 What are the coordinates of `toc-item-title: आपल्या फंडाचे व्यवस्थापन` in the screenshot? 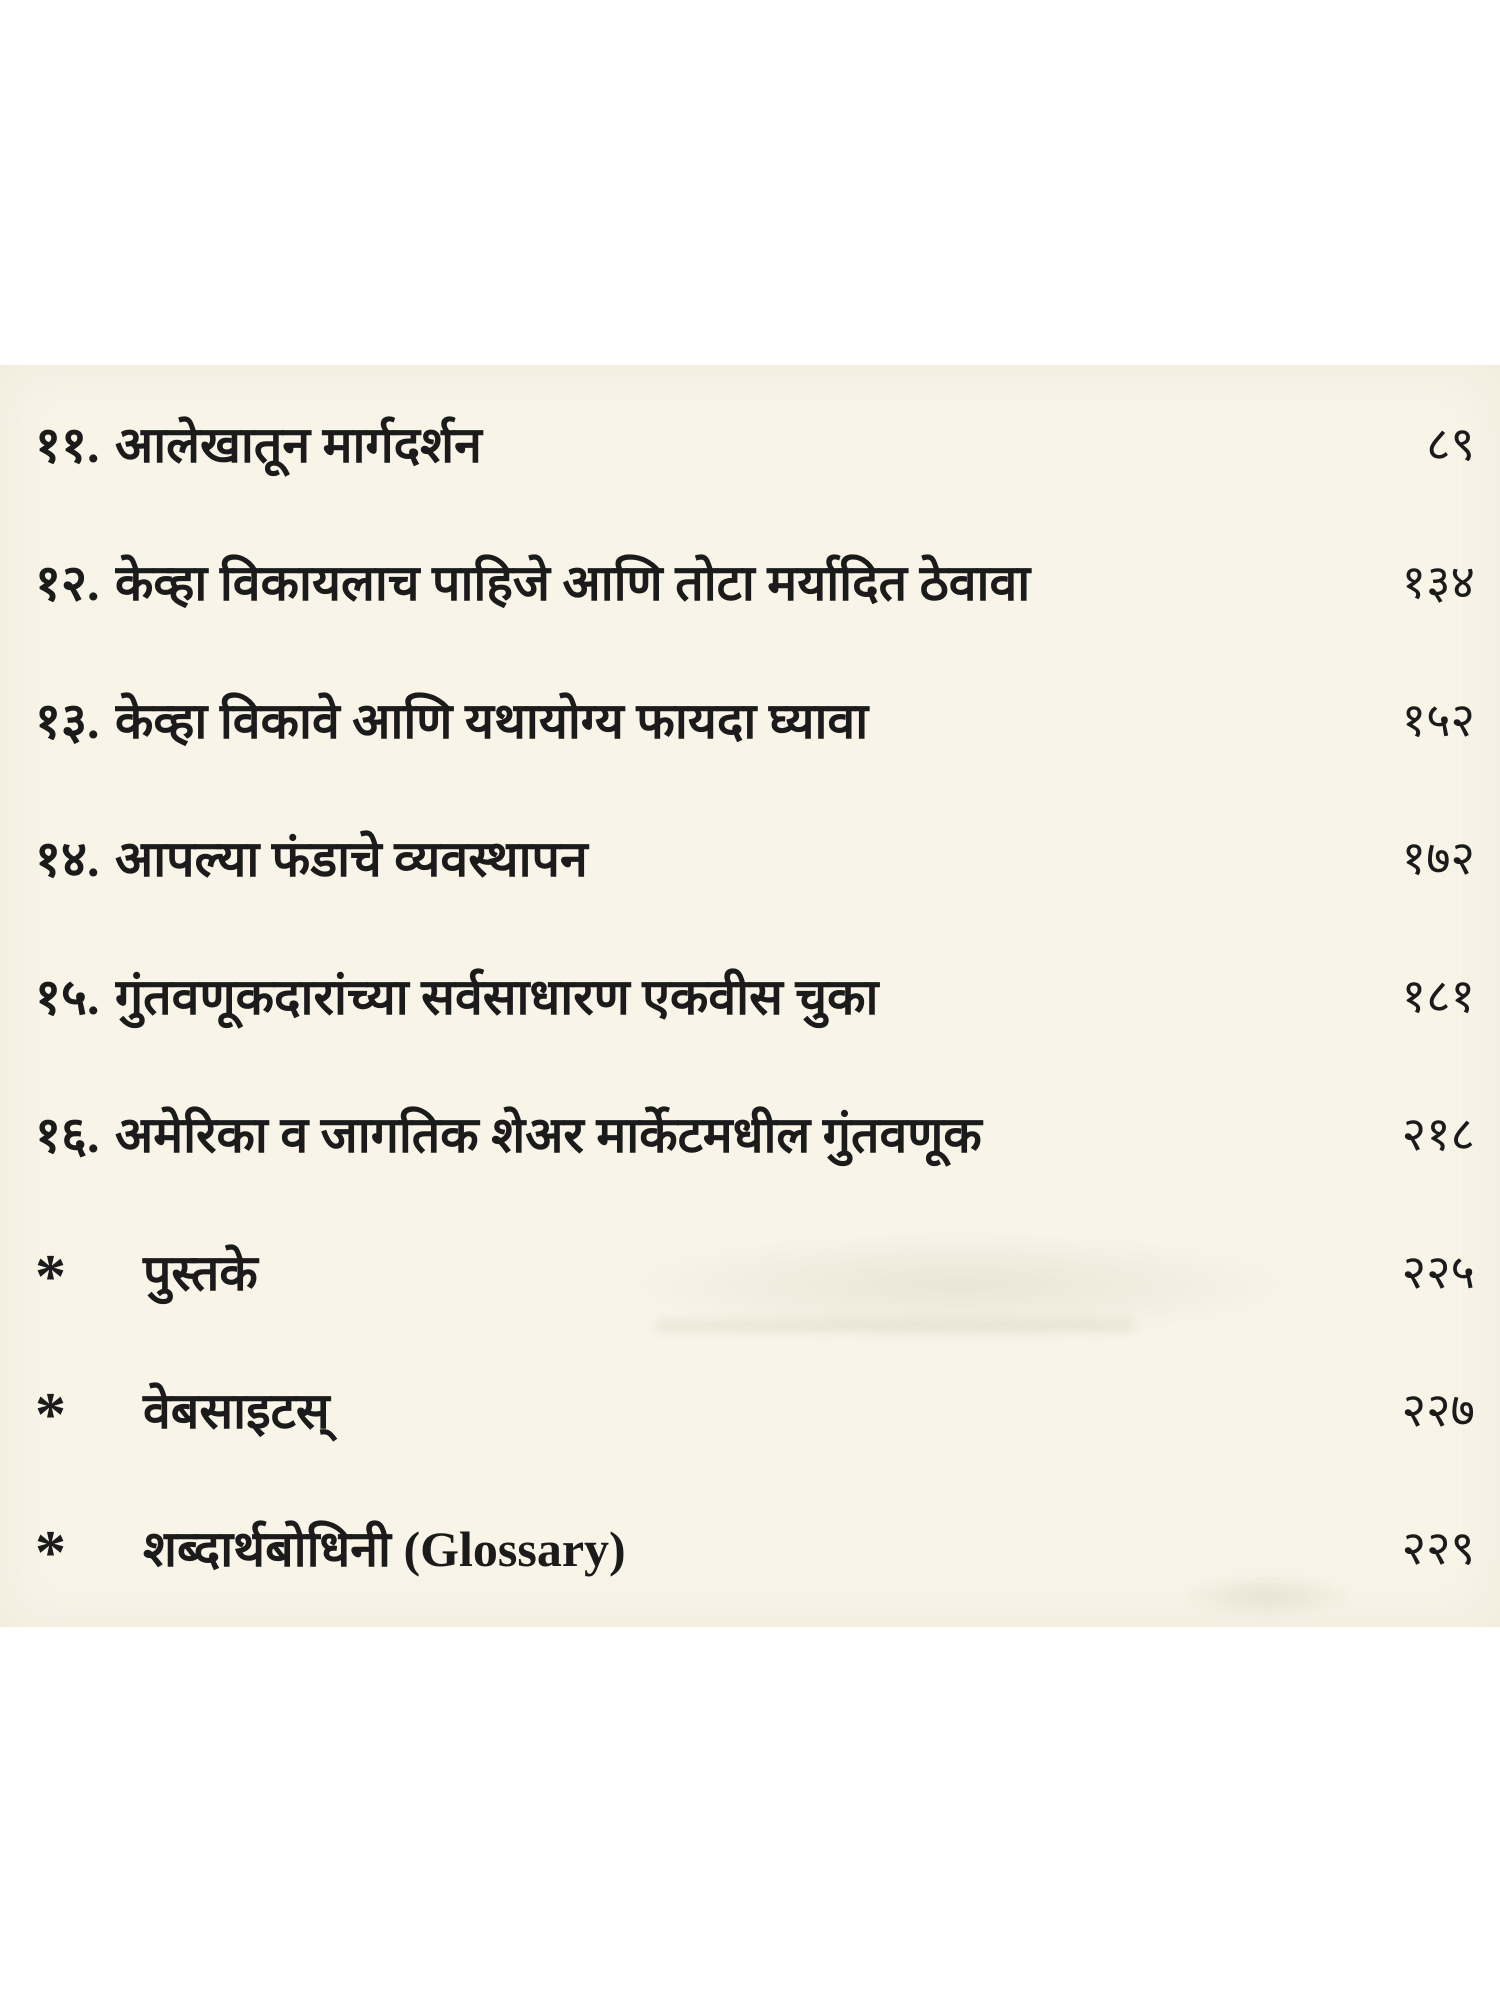 It's located at (351, 859).